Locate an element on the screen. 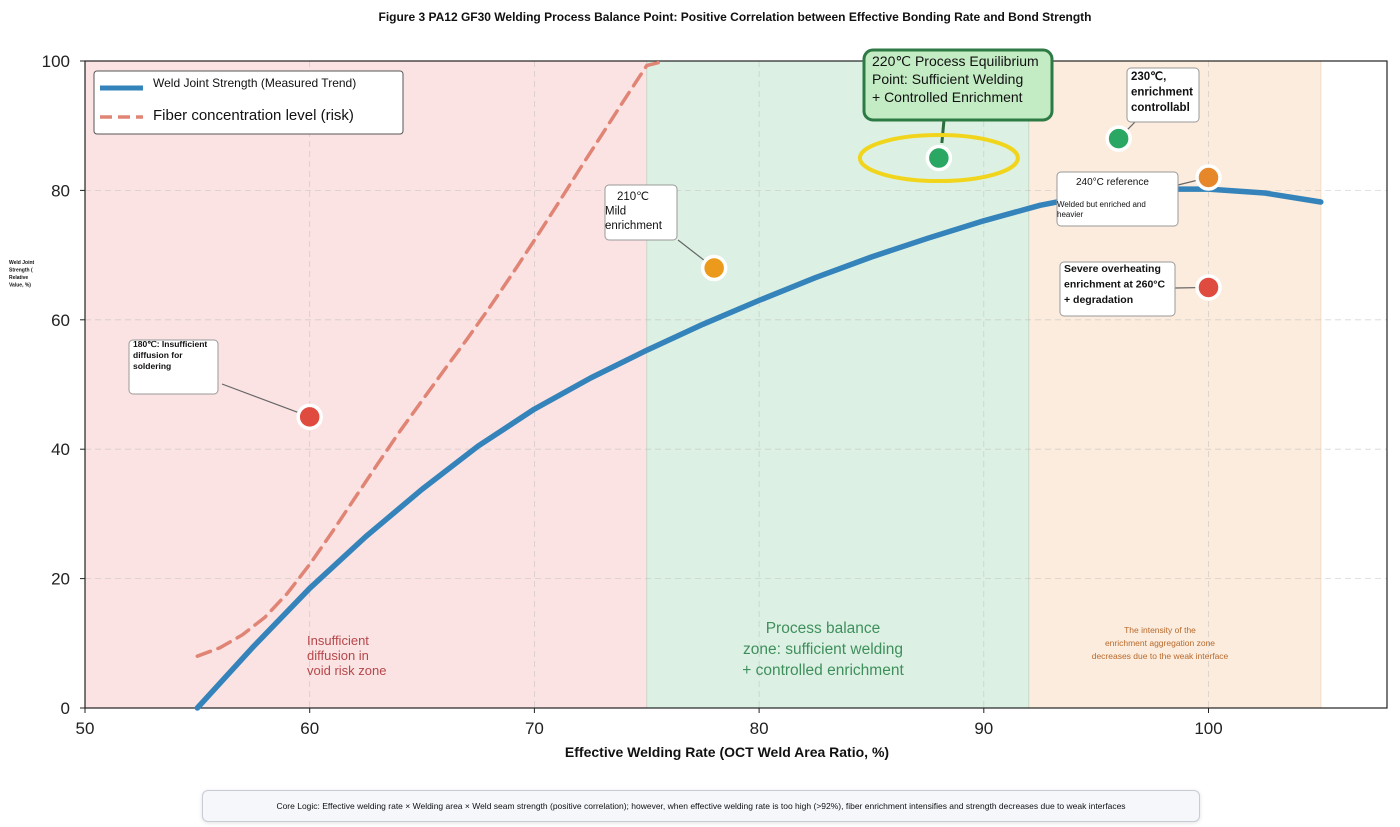 The image size is (1400, 827). callout-text: 230℃, is located at coordinates (1148, 76).